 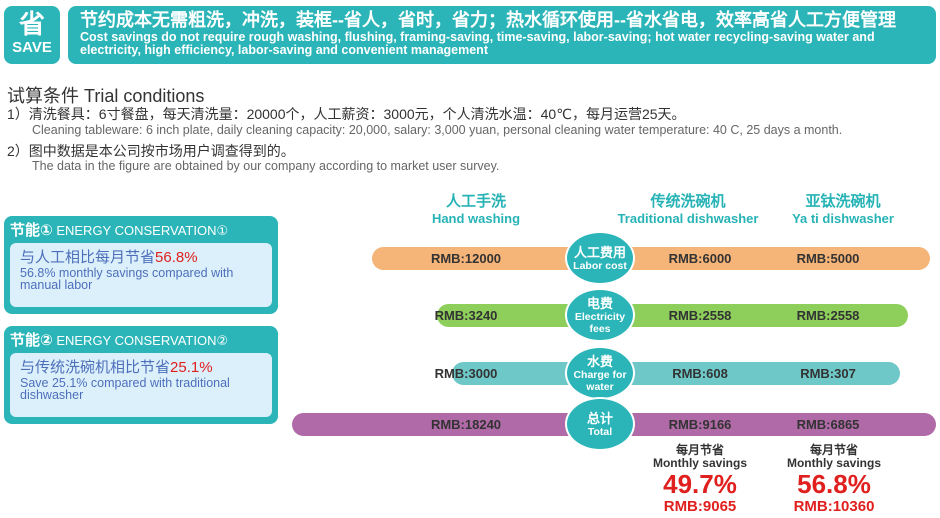 I want to click on column-cn: 人工手洗, so click(x=475, y=201).